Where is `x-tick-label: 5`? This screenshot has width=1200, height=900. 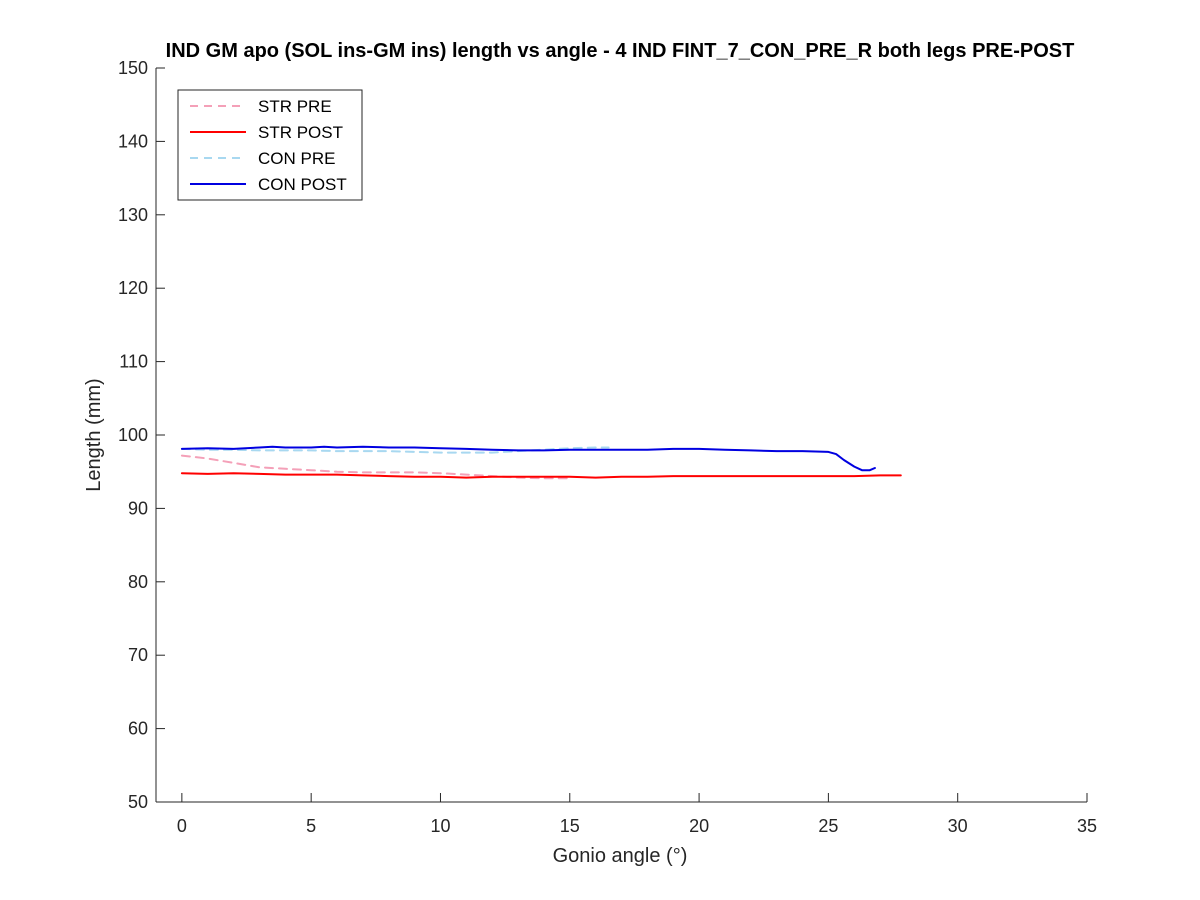
x-tick-label: 5 is located at coordinates (311, 826).